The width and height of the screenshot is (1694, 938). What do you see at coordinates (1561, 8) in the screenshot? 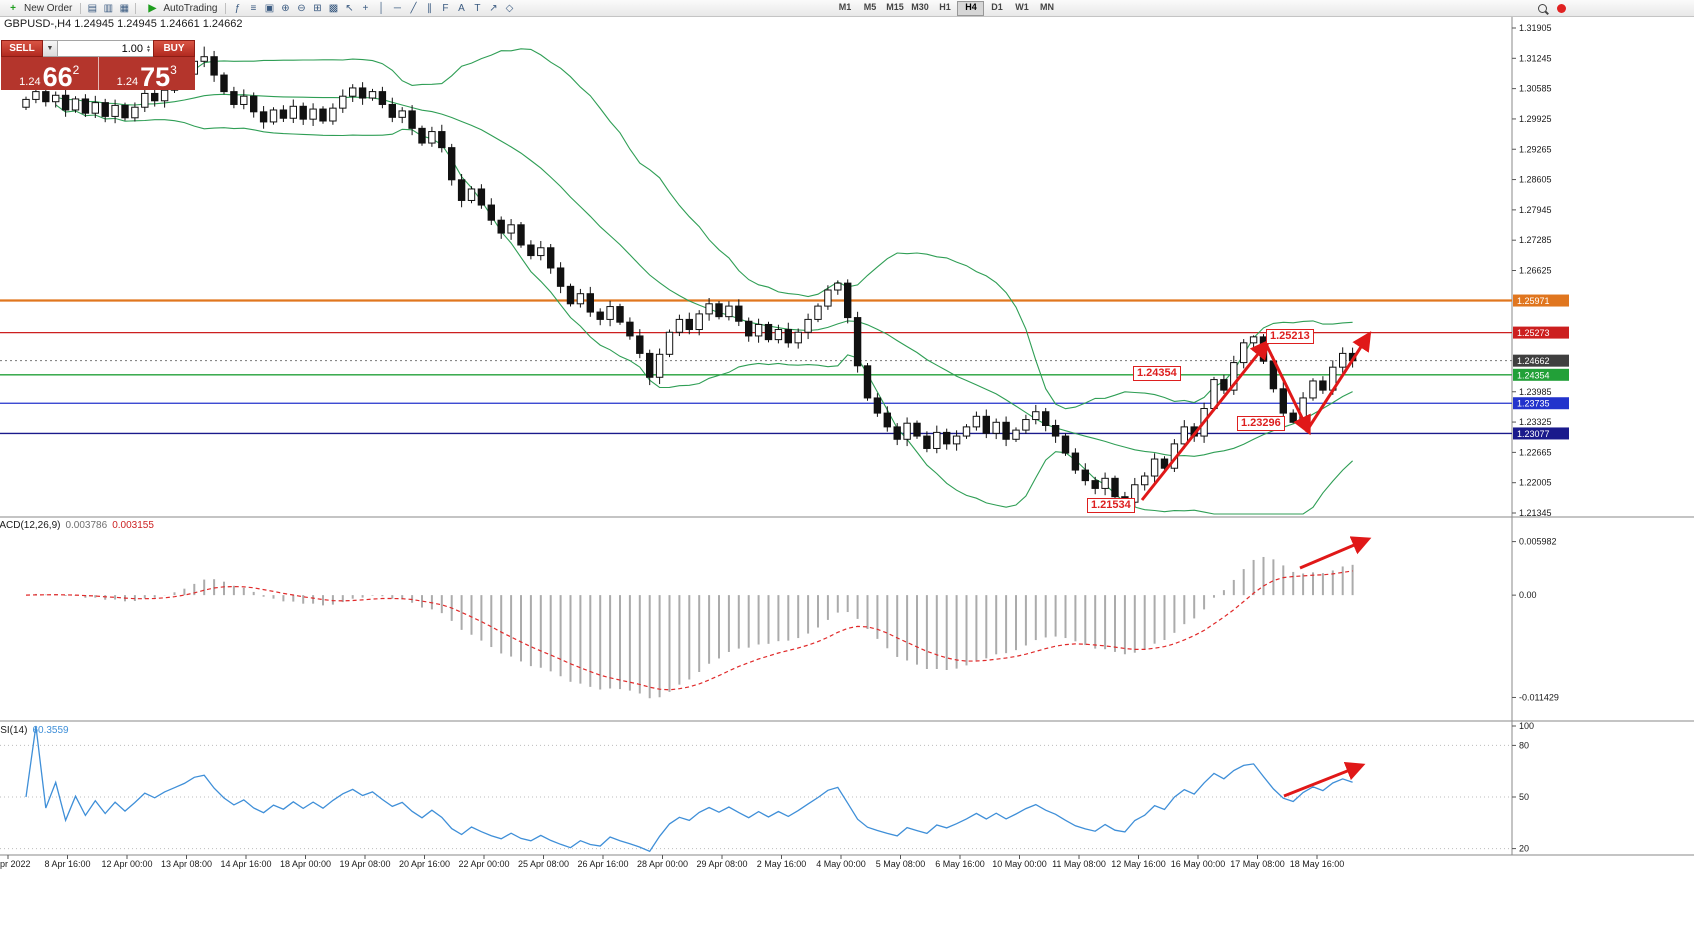
I see `notification-badge` at bounding box center [1561, 8].